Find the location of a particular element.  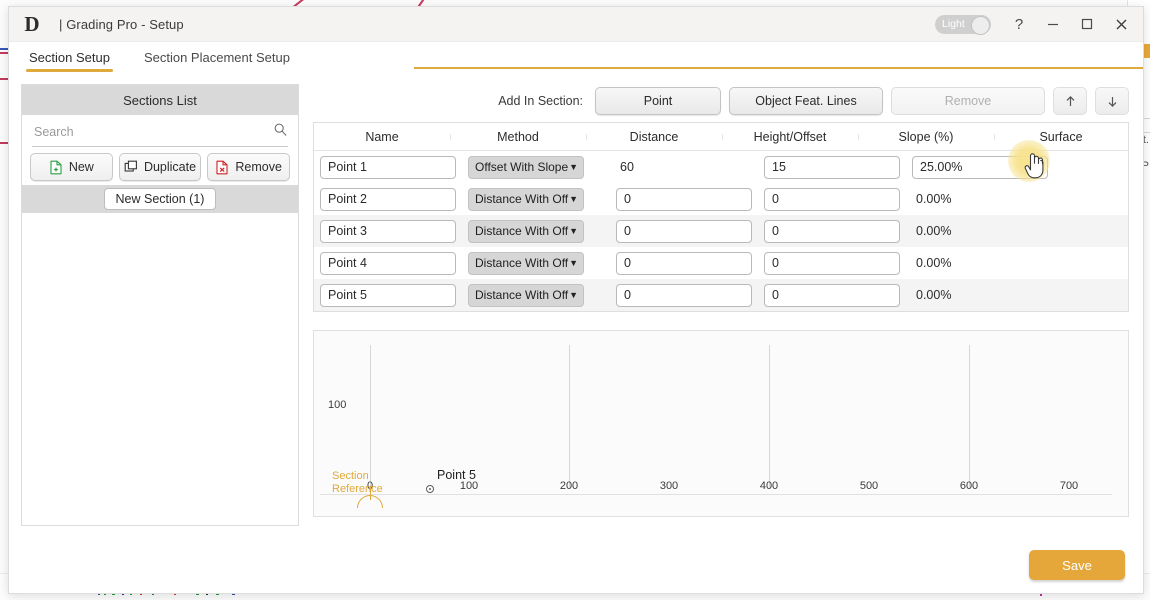

x-axis-line is located at coordinates (716, 494).